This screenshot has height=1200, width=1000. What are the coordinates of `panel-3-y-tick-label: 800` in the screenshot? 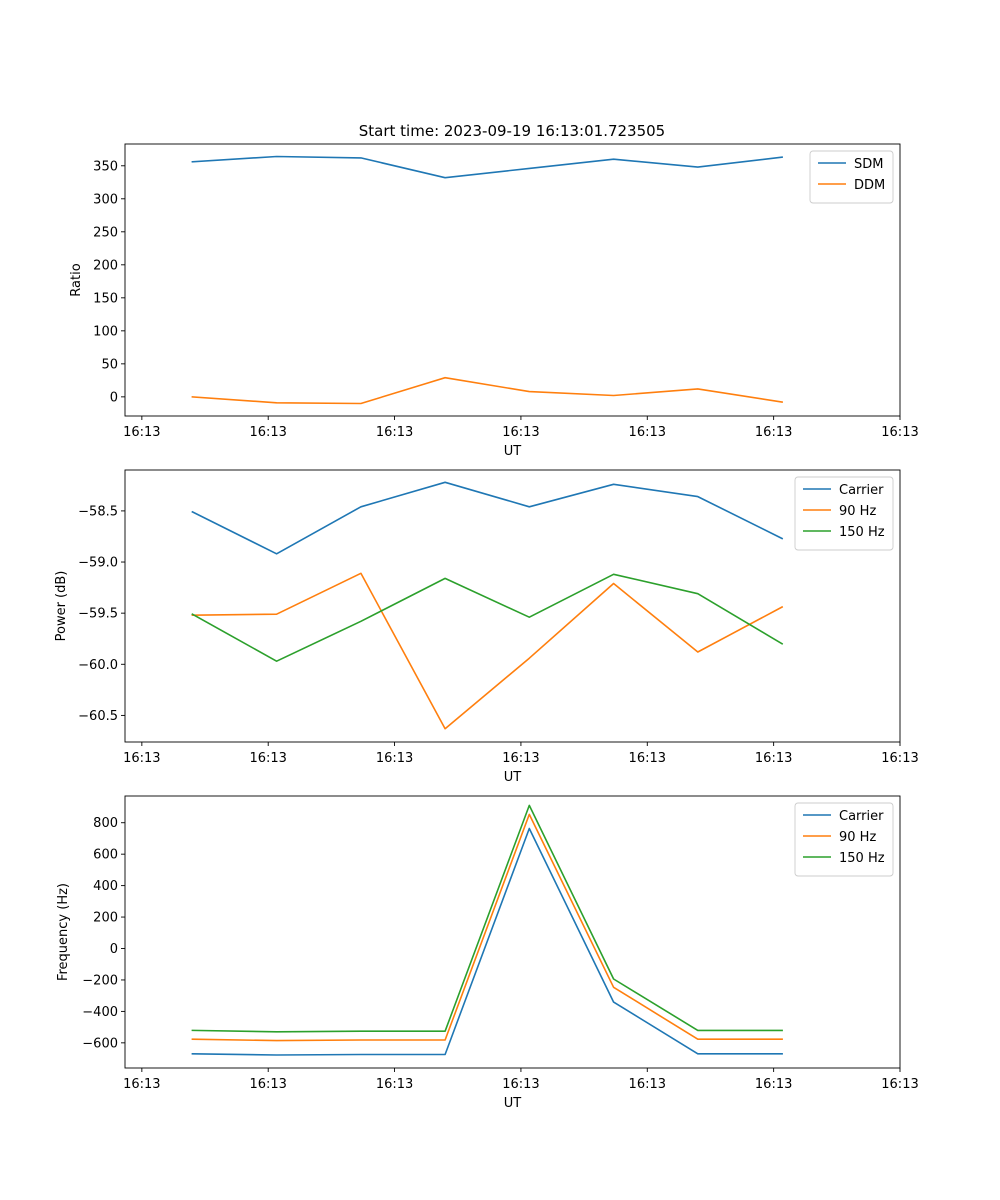 It's located at (105, 823).